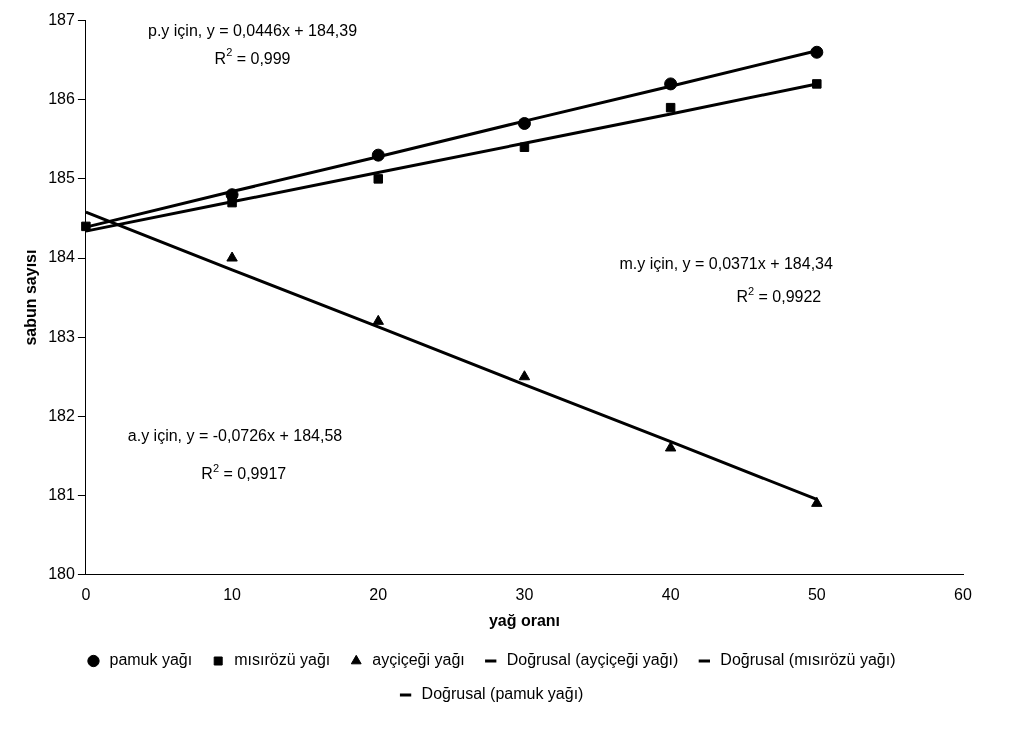 The image size is (1013, 735). I want to click on annotation: m.y için, y = 0,0371x + 184,34, so click(726, 263).